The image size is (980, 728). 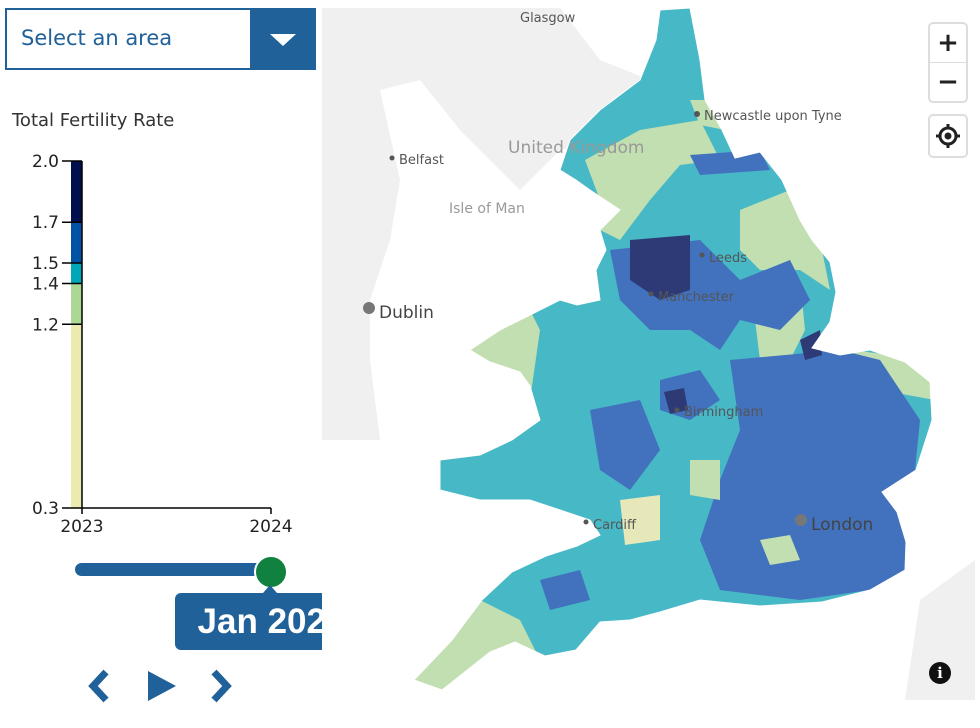 I want to click on region-oxfordshire, so click(x=705, y=480).